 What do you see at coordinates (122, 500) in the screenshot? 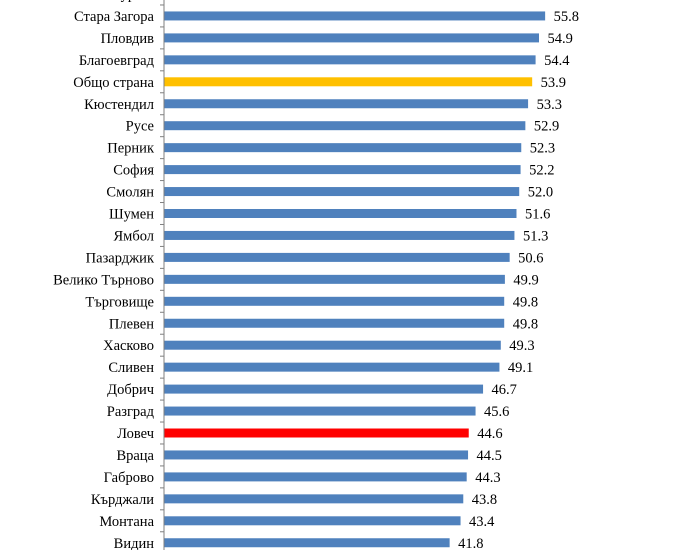
I see `category-label: Кърджали` at bounding box center [122, 500].